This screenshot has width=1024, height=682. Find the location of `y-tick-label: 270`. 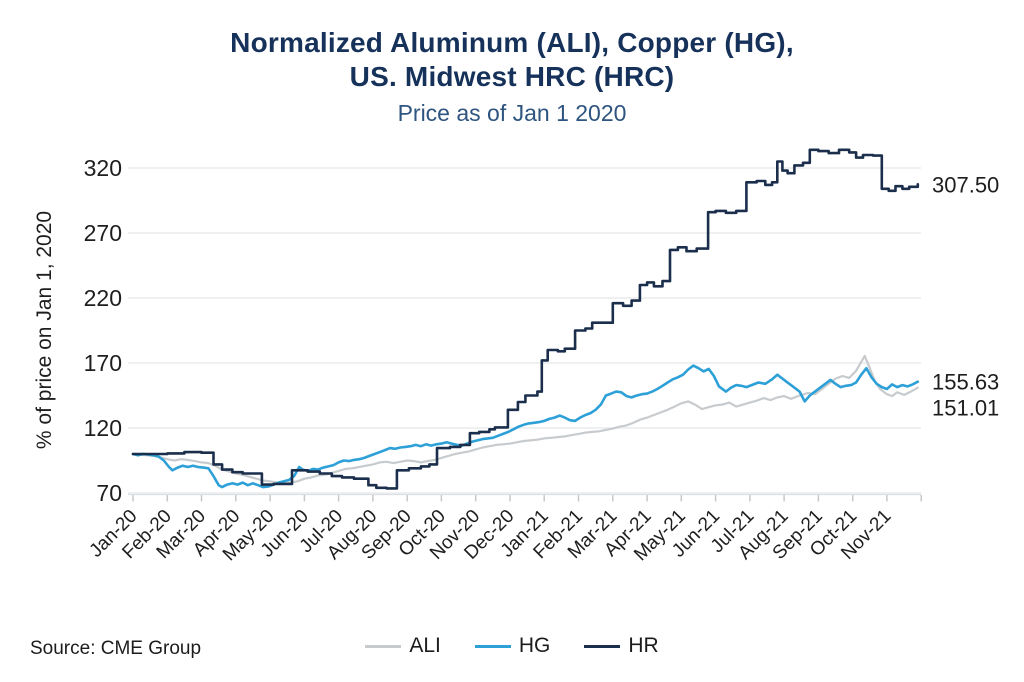

y-tick-label: 270 is located at coordinates (103, 233).